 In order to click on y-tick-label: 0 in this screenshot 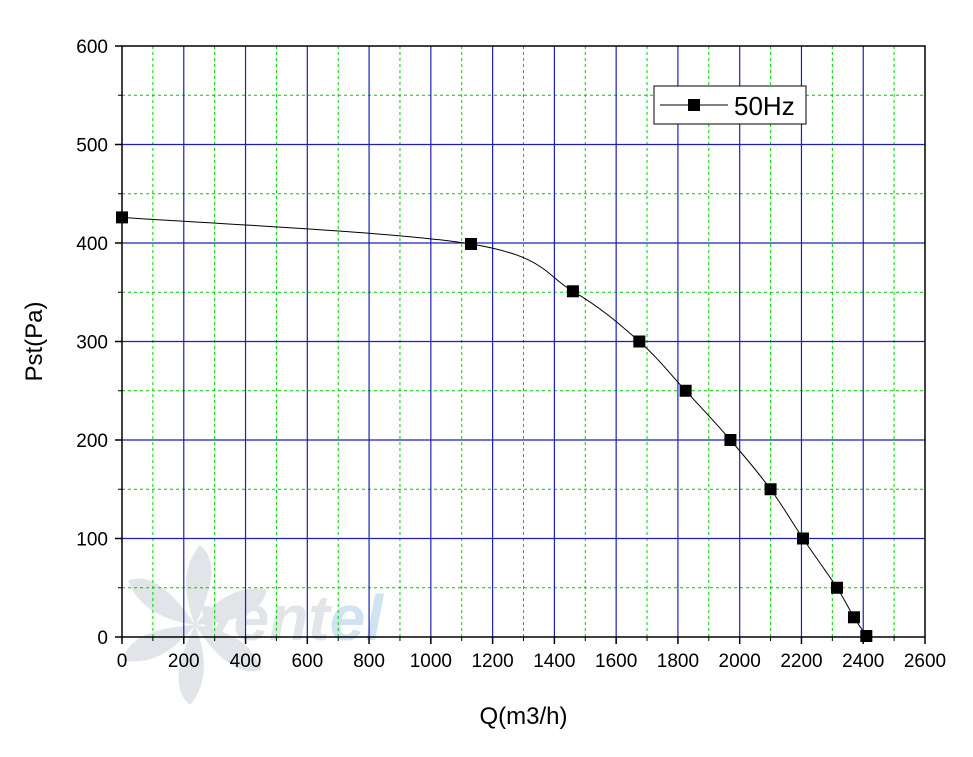, I will do `click(102, 638)`.